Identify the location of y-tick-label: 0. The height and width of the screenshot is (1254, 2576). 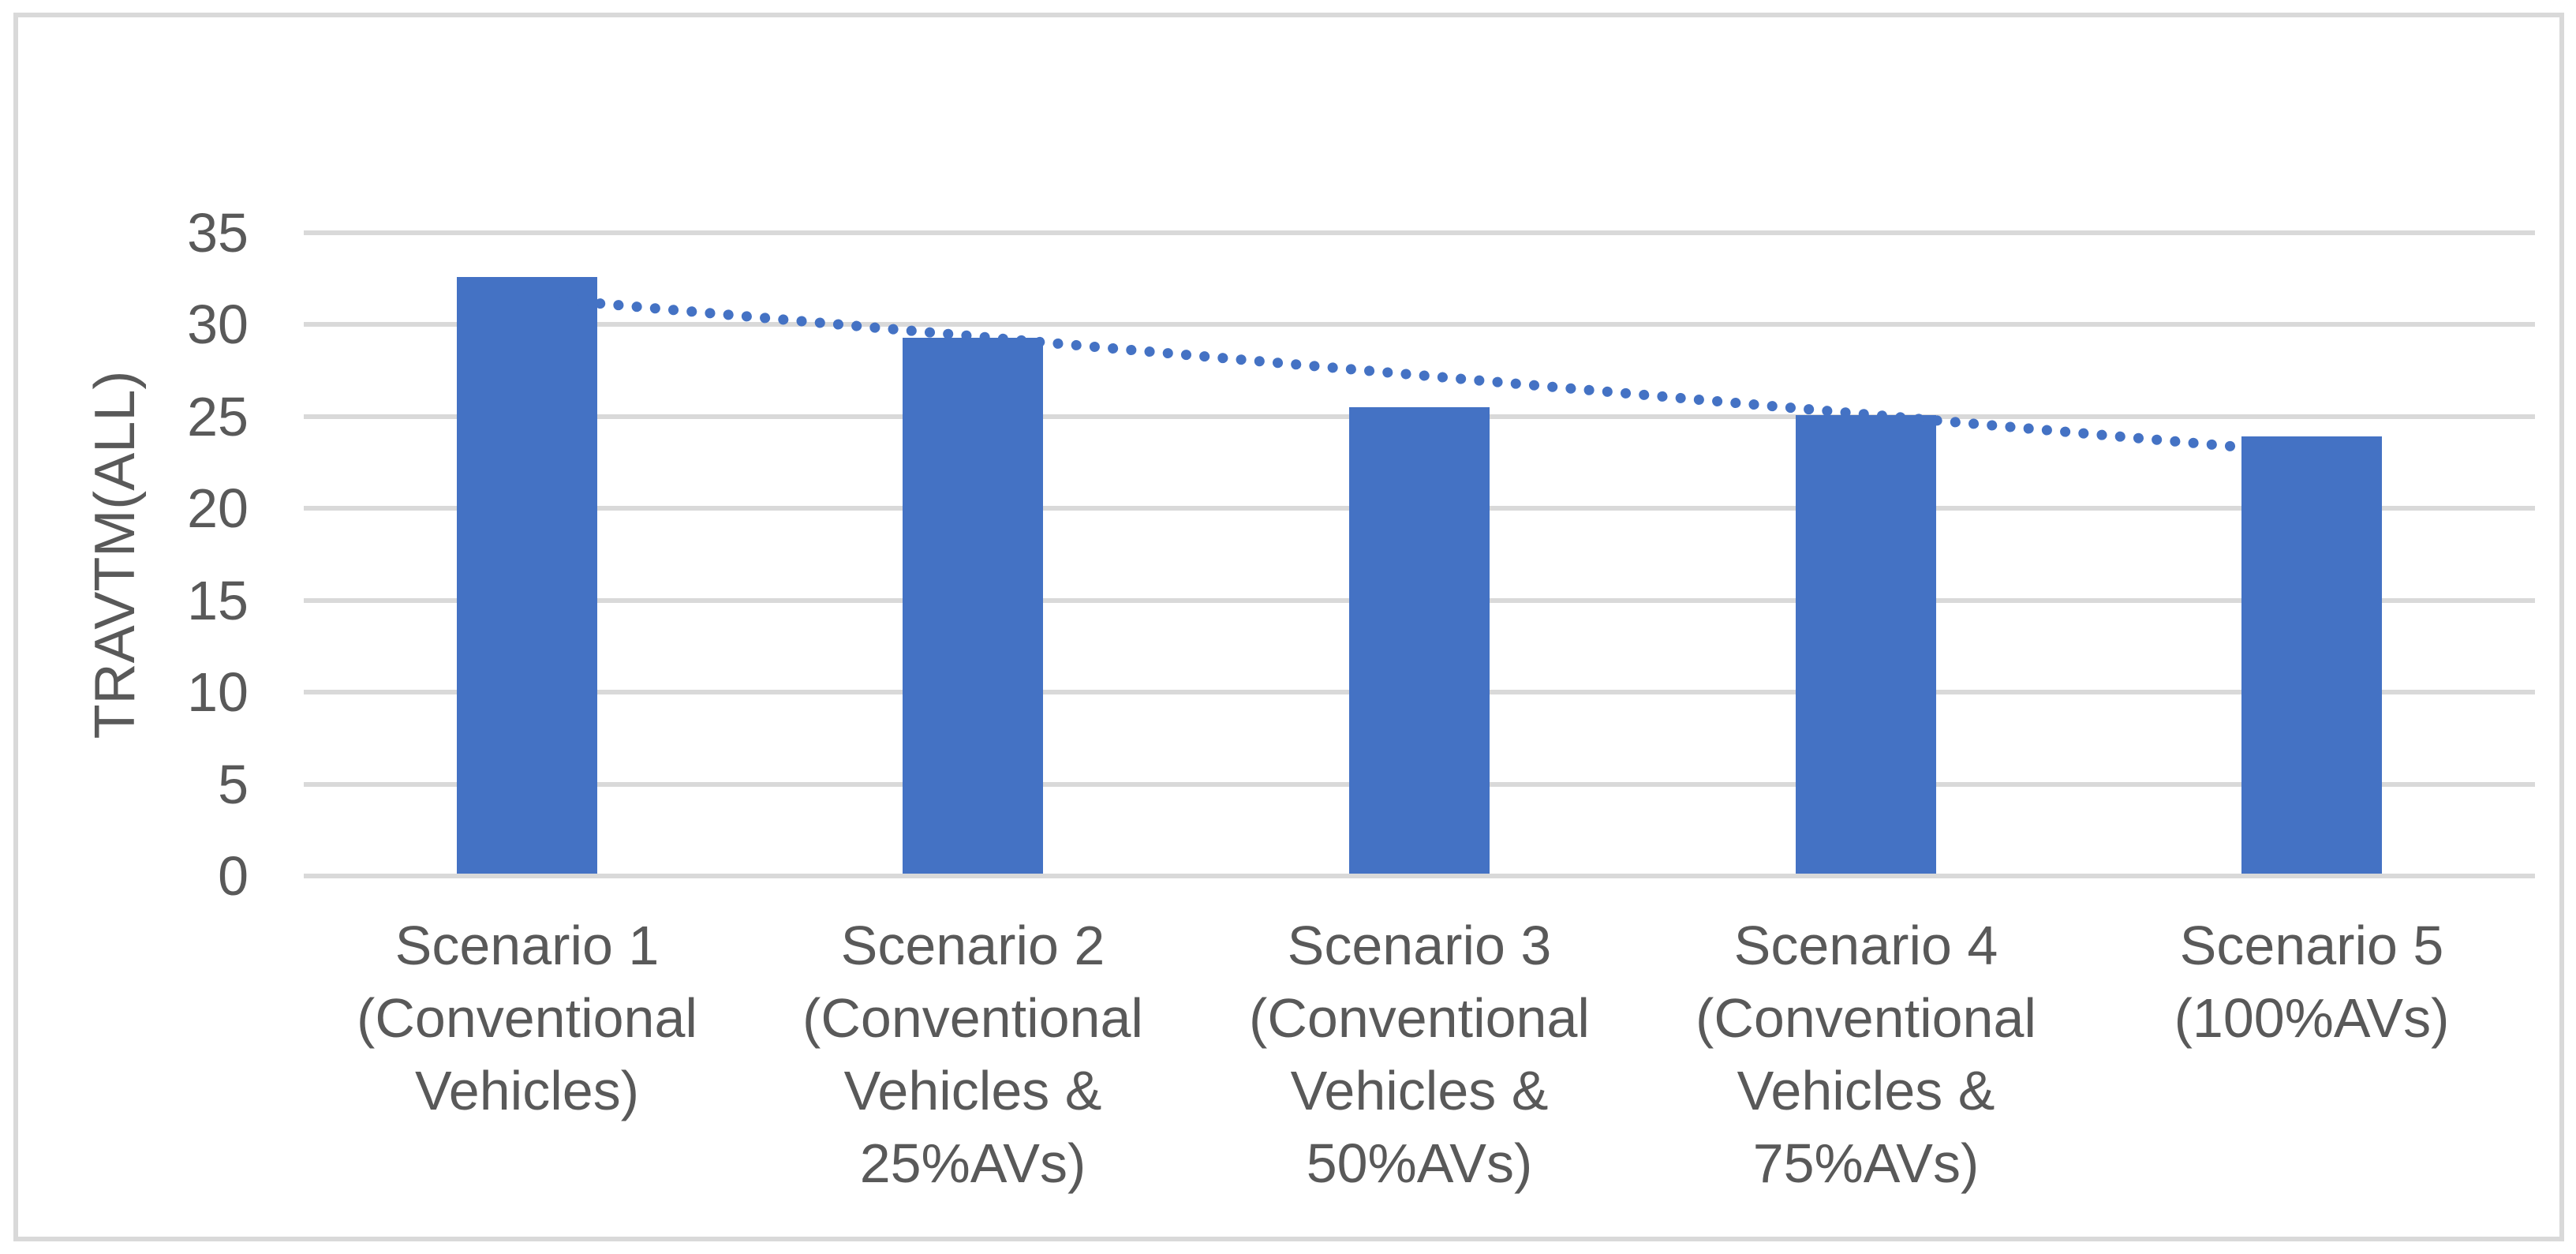
(233, 876).